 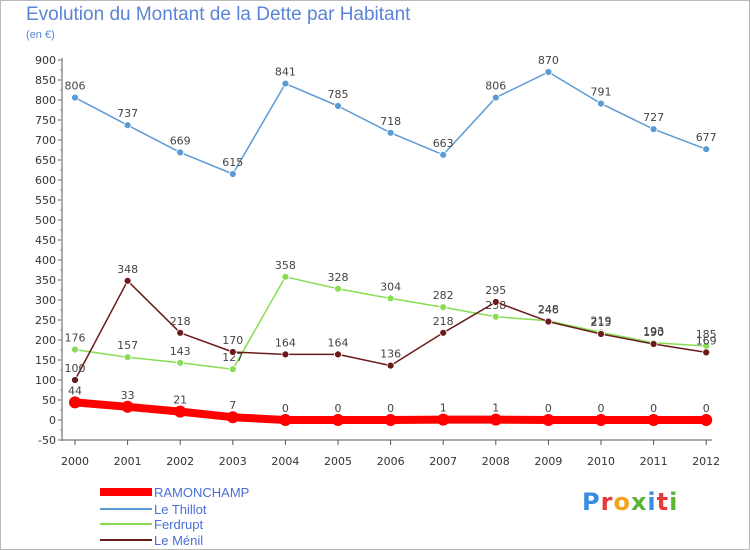 I want to click on x-tick-label: 2007, so click(x=443, y=461).